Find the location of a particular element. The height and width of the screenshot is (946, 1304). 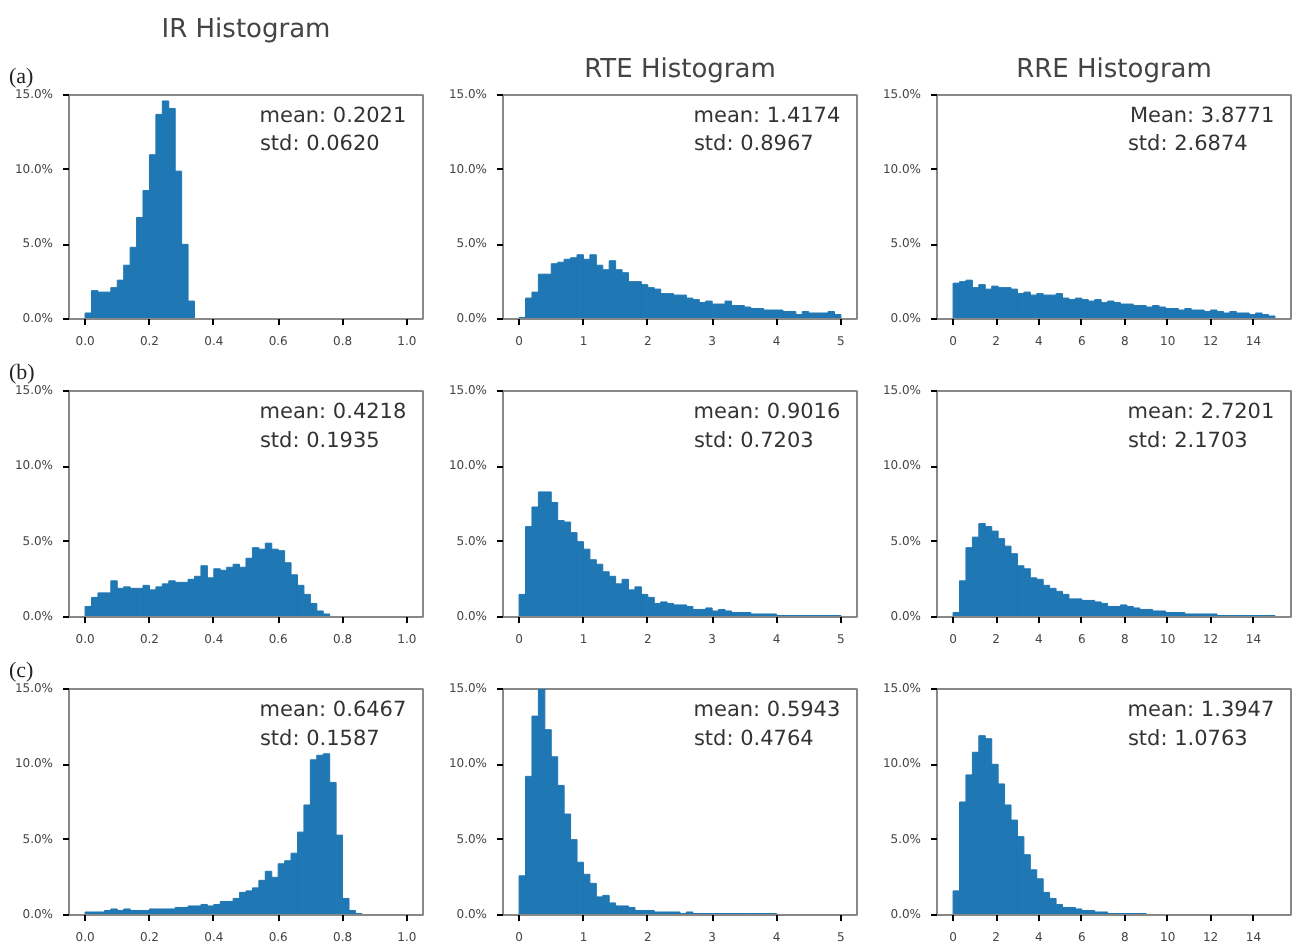

annotation: mean: 1.4174 is located at coordinates (767, 115).